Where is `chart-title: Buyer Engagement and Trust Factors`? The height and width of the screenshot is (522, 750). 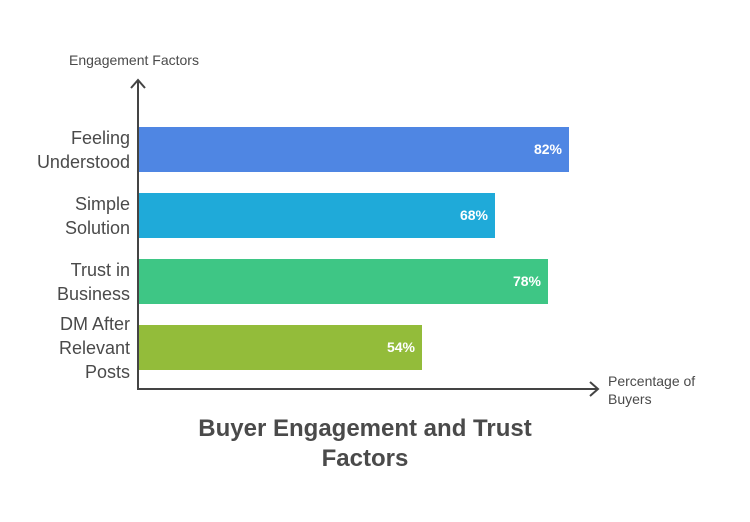 chart-title: Buyer Engagement and Trust Factors is located at coordinates (365, 444).